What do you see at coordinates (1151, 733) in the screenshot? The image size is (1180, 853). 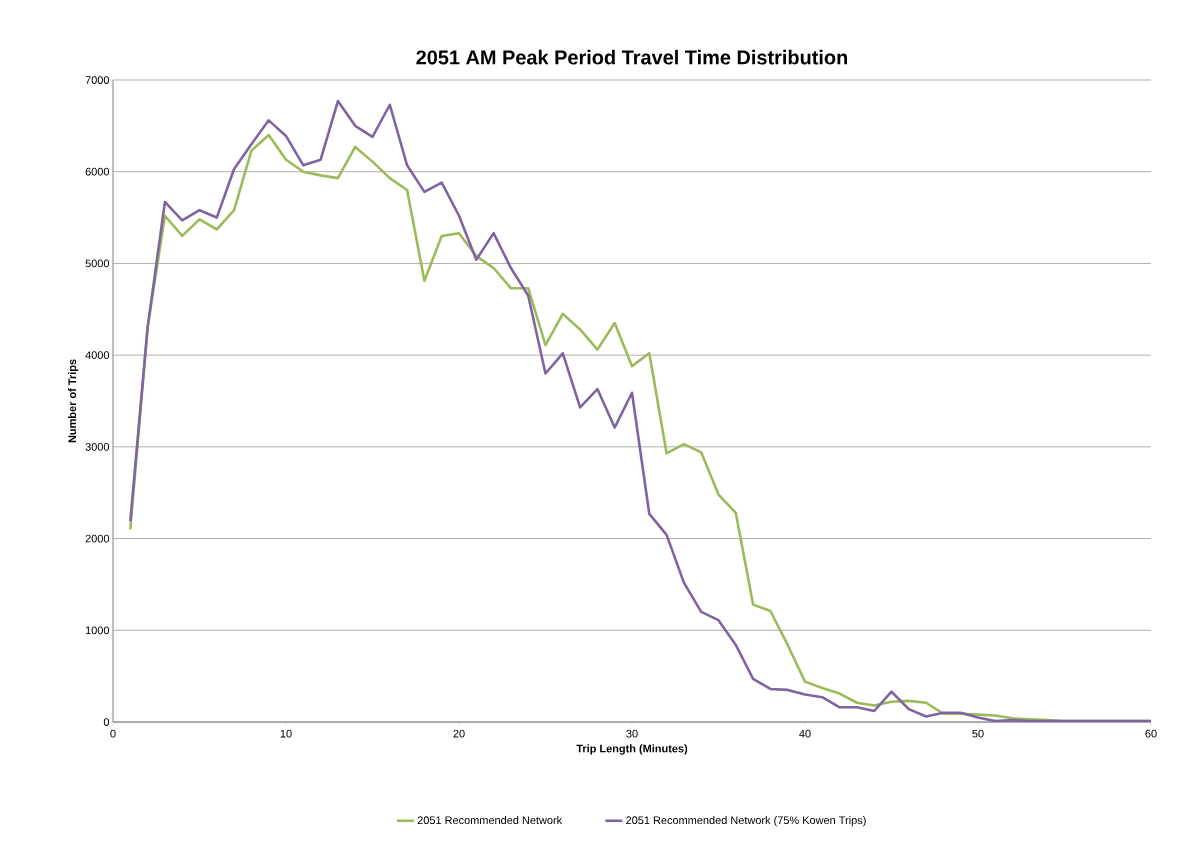 I see `x-tick-label: 60` at bounding box center [1151, 733].